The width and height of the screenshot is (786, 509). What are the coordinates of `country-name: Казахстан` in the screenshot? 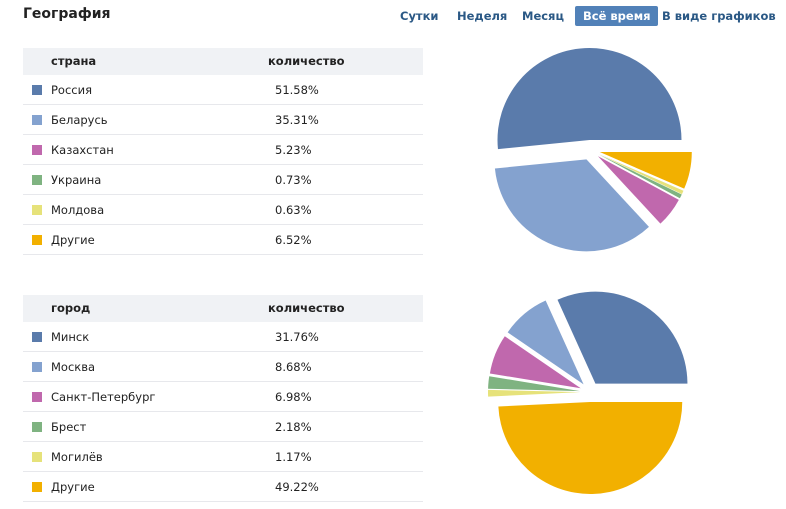 It's located at (82, 150).